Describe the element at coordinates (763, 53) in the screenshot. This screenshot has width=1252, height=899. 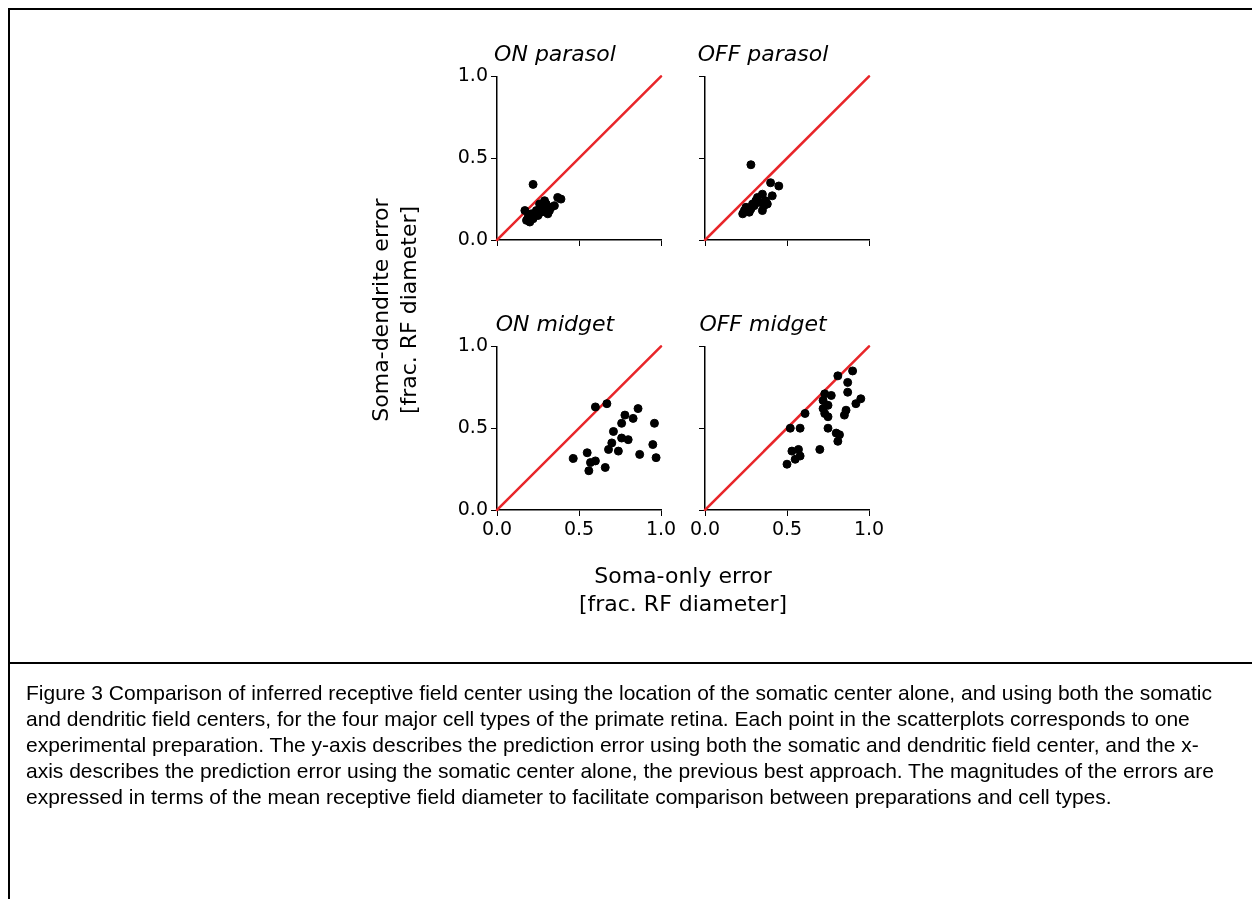
I see `chart-title: OFF parasol` at that location.